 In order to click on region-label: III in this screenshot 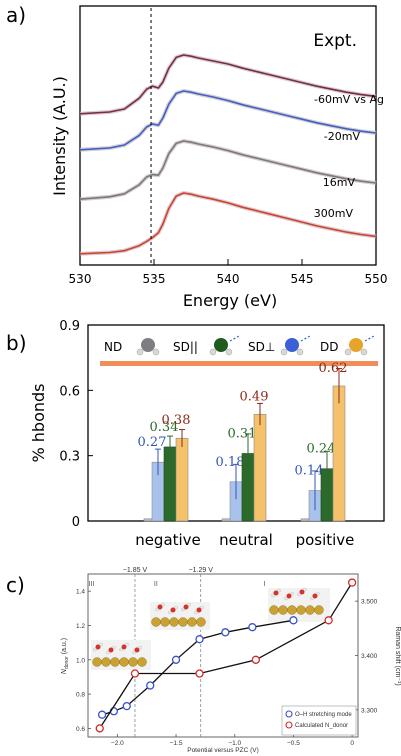, I will do `click(92, 584)`.